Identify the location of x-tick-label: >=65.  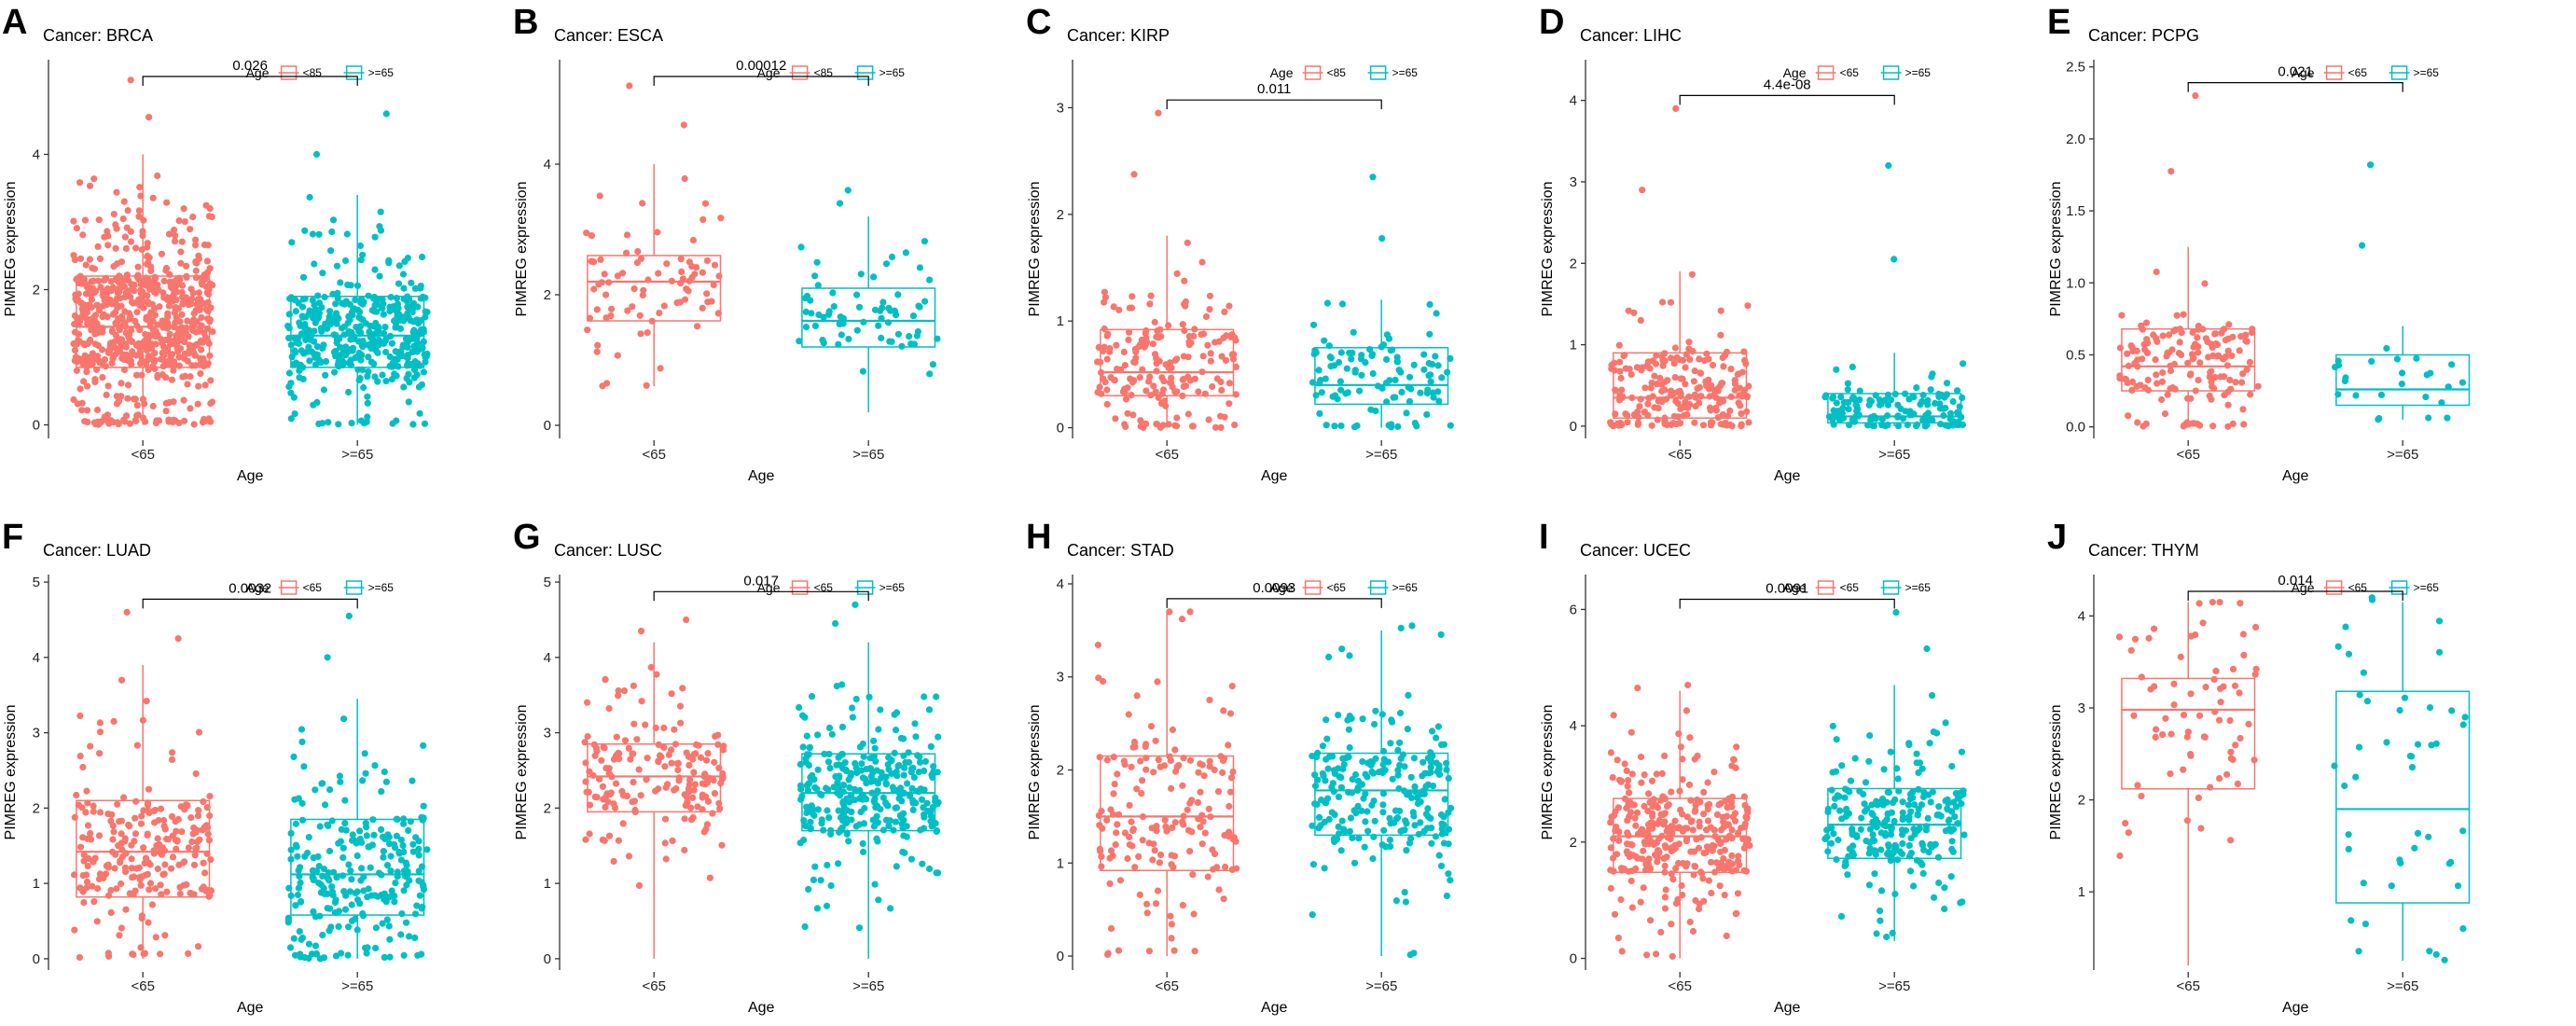
(357, 986).